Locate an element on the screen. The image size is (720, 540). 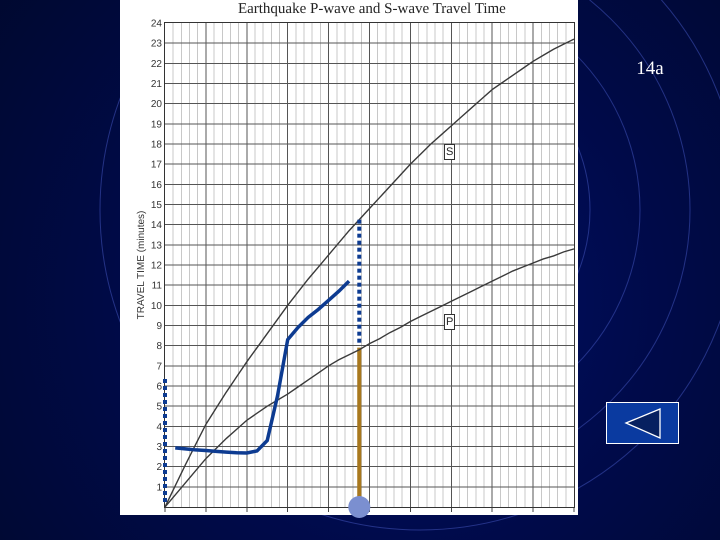
chart-title: Earthquake P-wave and S-wave Travel Time is located at coordinates (372, 9).